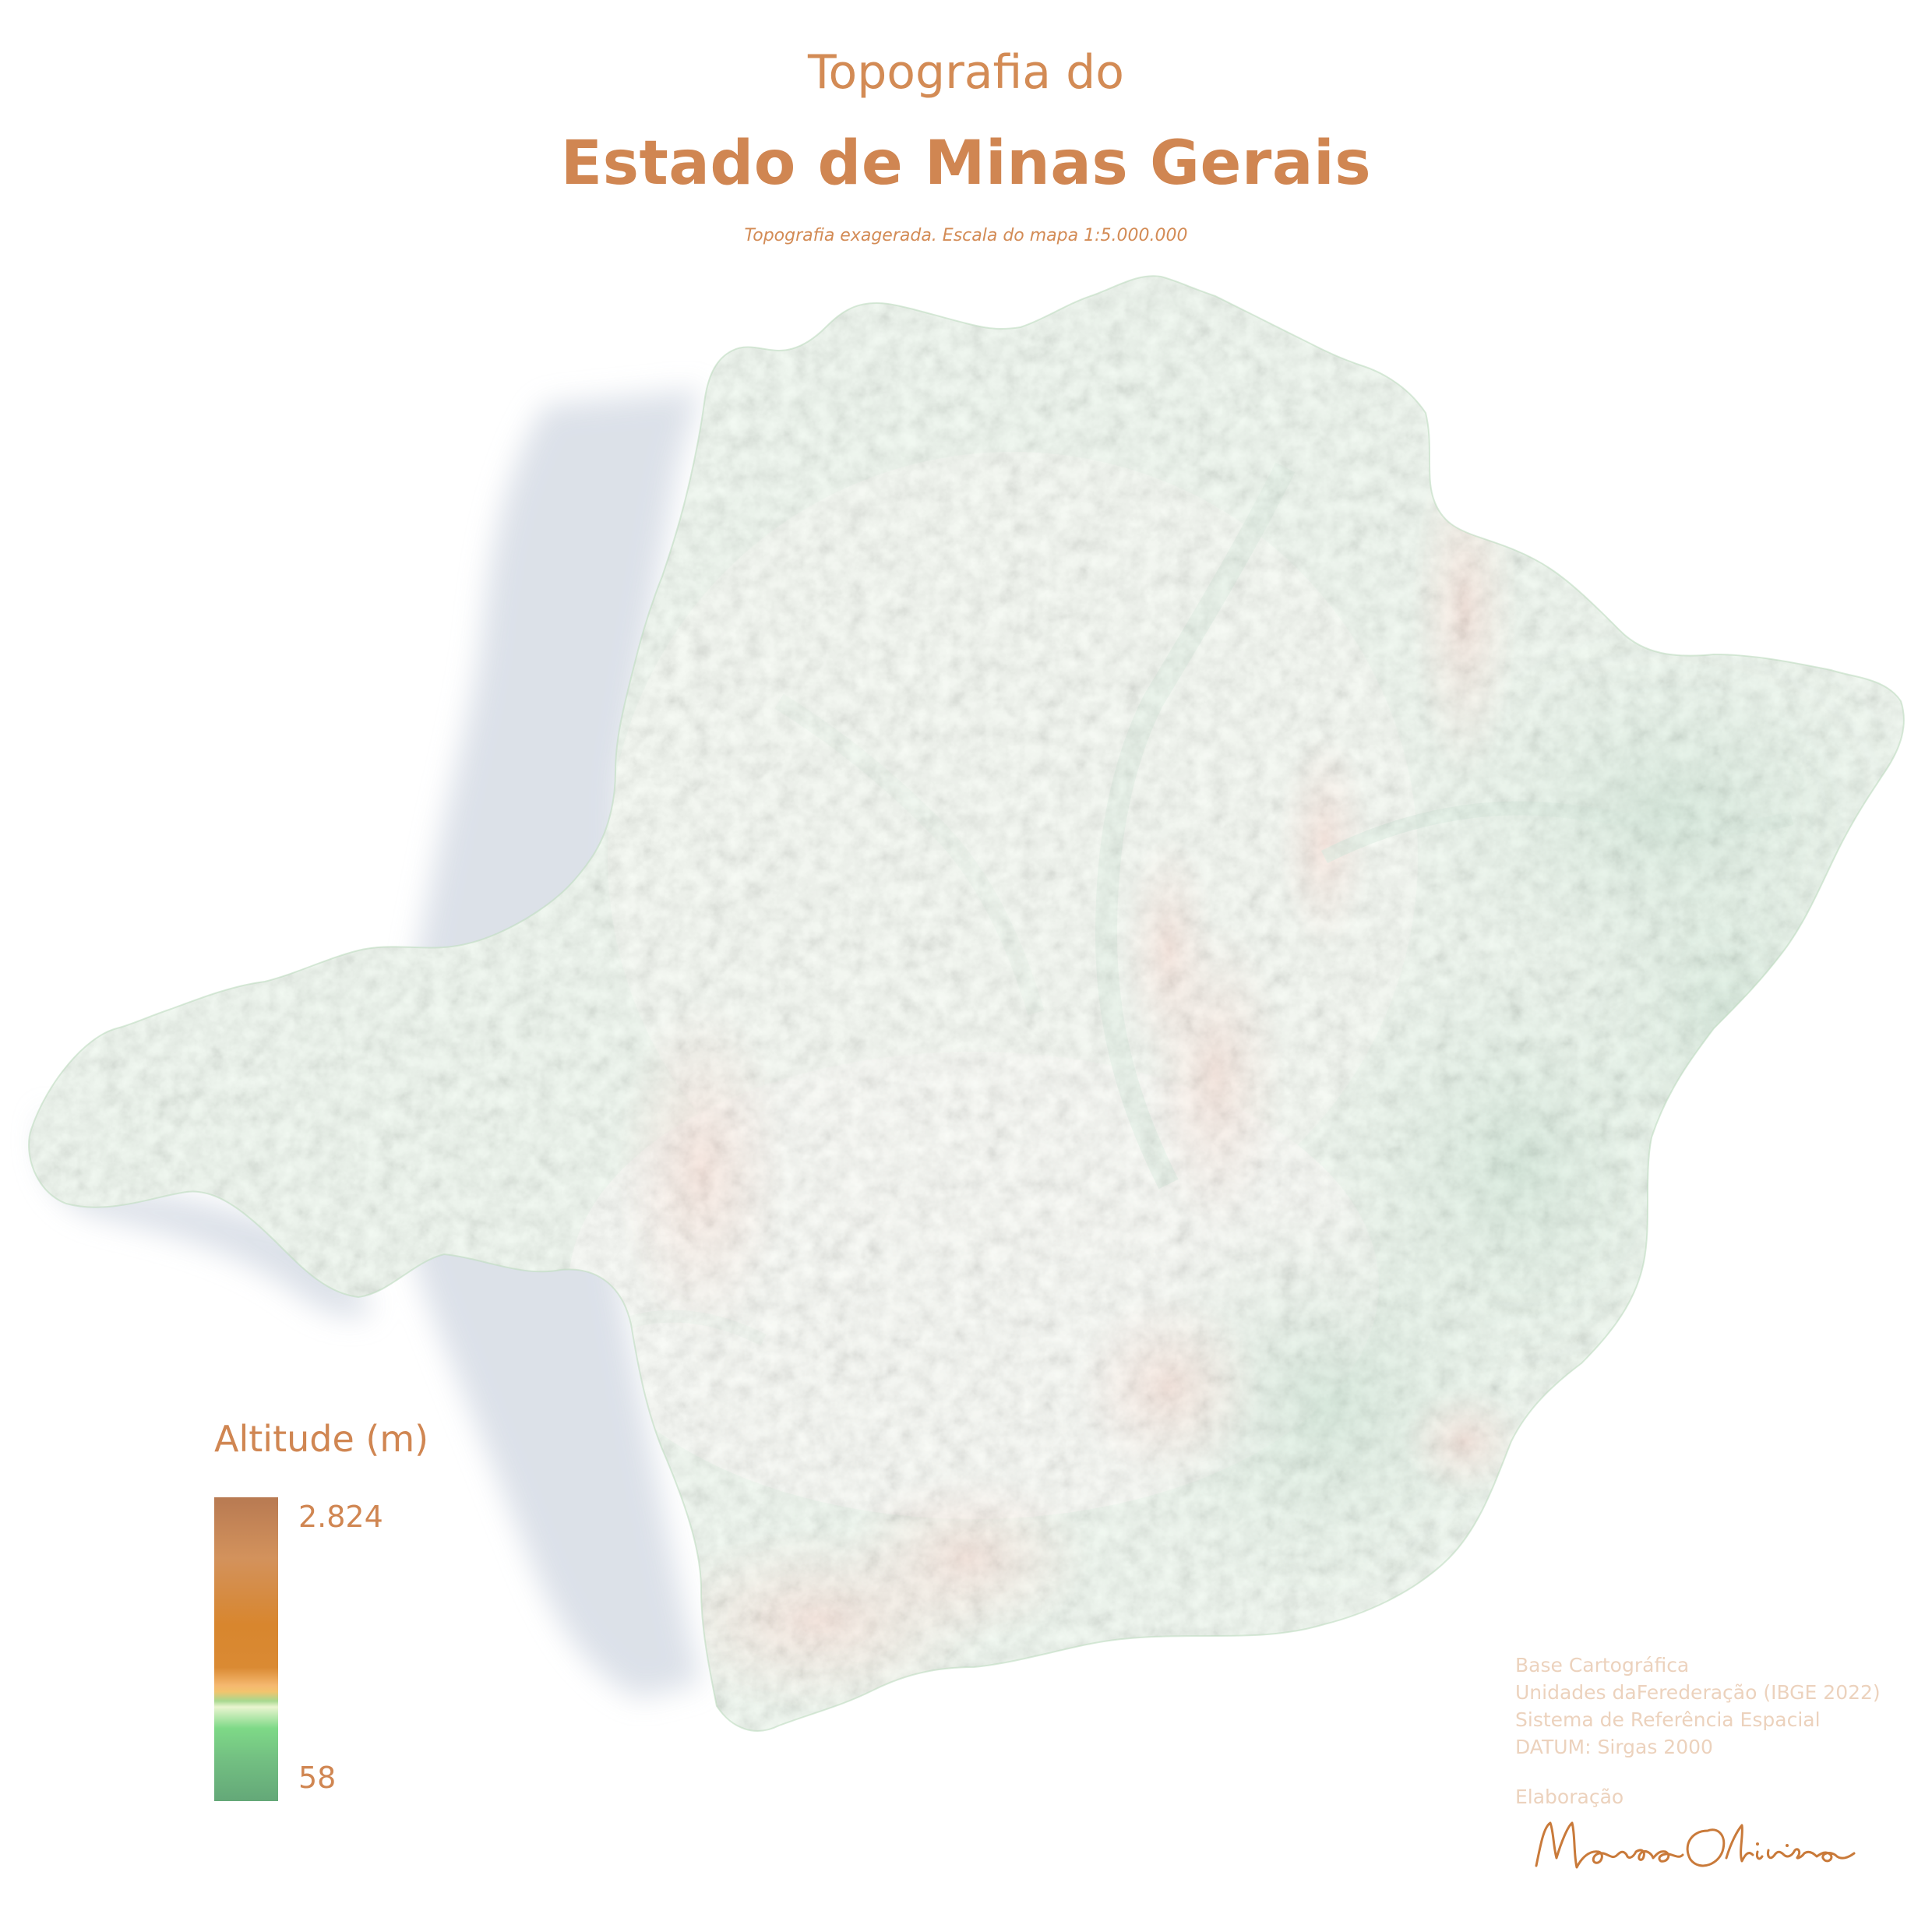 This screenshot has height=1932, width=1932. What do you see at coordinates (1696, 1845) in the screenshot?
I see `author-signature` at bounding box center [1696, 1845].